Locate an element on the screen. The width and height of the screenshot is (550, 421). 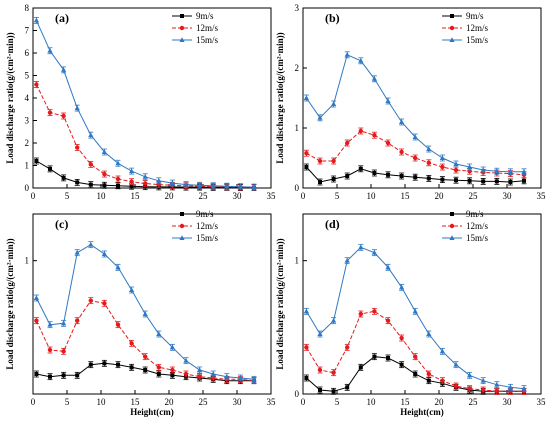
legend-label: 9m/s is located at coordinates (475, 16).